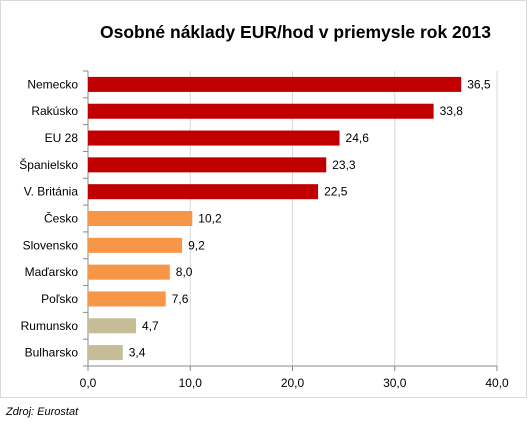 This screenshot has height=428, width=531. Describe the element at coordinates (336, 192) in the screenshot. I see `data-label: 22,5` at that location.